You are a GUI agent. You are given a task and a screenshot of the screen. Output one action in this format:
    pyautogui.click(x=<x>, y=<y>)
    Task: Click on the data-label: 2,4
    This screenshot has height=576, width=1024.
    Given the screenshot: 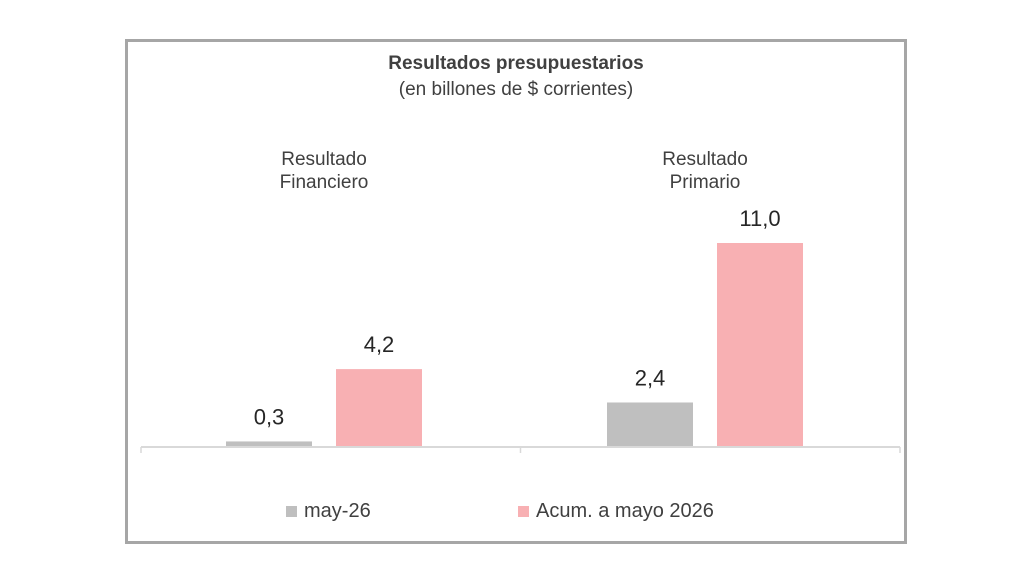 What is the action you would take?
    pyautogui.click(x=650, y=377)
    